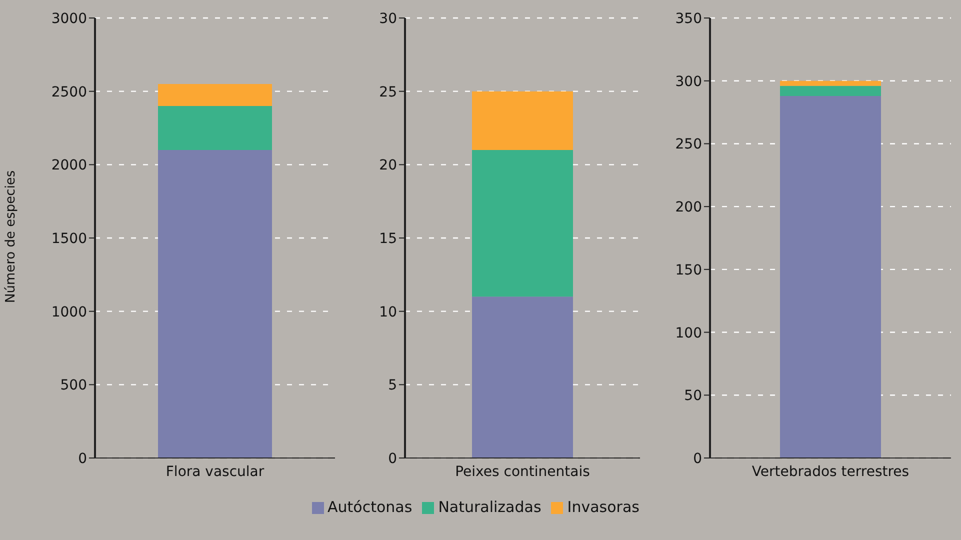 Image resolution: width=961 pixels, height=540 pixels. Describe the element at coordinates (69, 312) in the screenshot. I see `y-tick-label: 1000` at that location.